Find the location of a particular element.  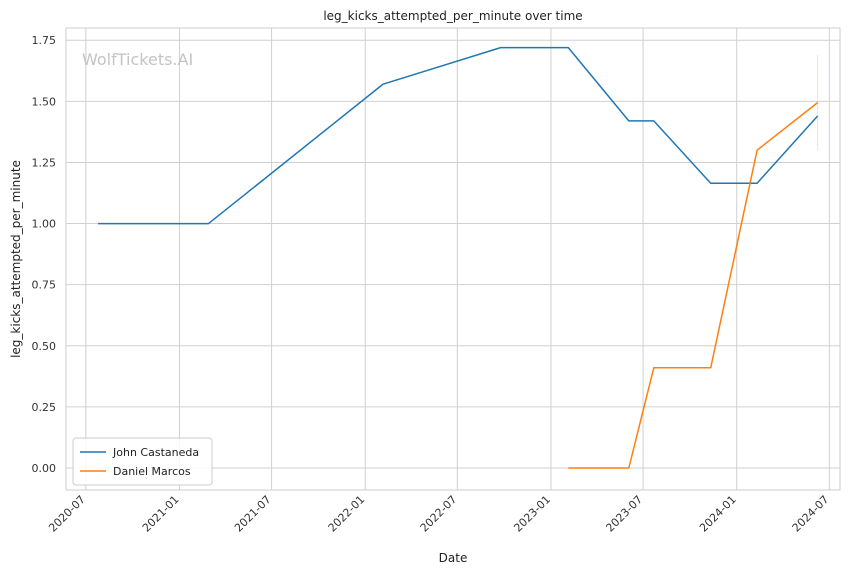

legend: John Castaneda Daniel Marcos is located at coordinates (142, 461).